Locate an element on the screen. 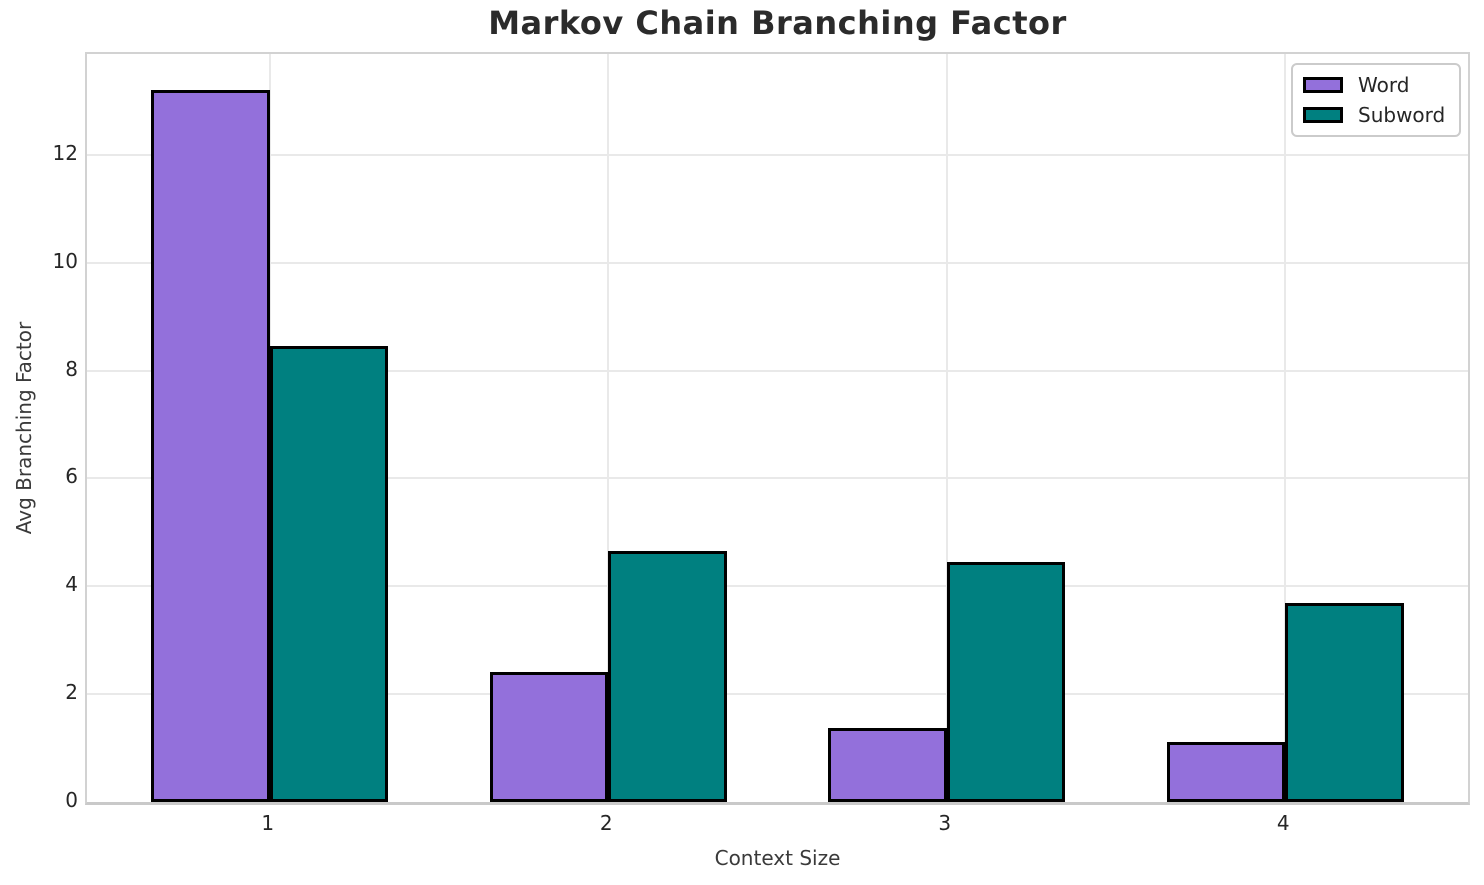  word-color-swatch is located at coordinates (1323, 85).